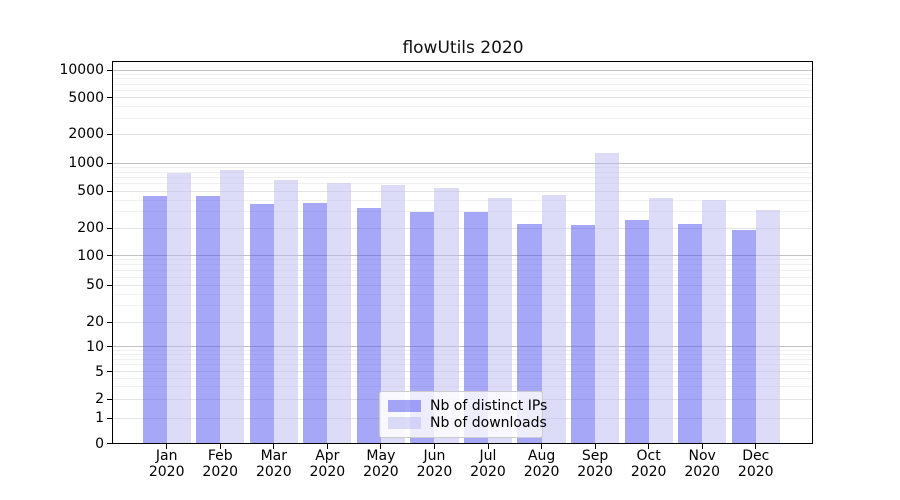 This screenshot has height=500, width=900. What do you see at coordinates (95, 285) in the screenshot?
I see `y-tick-label: 50` at bounding box center [95, 285].